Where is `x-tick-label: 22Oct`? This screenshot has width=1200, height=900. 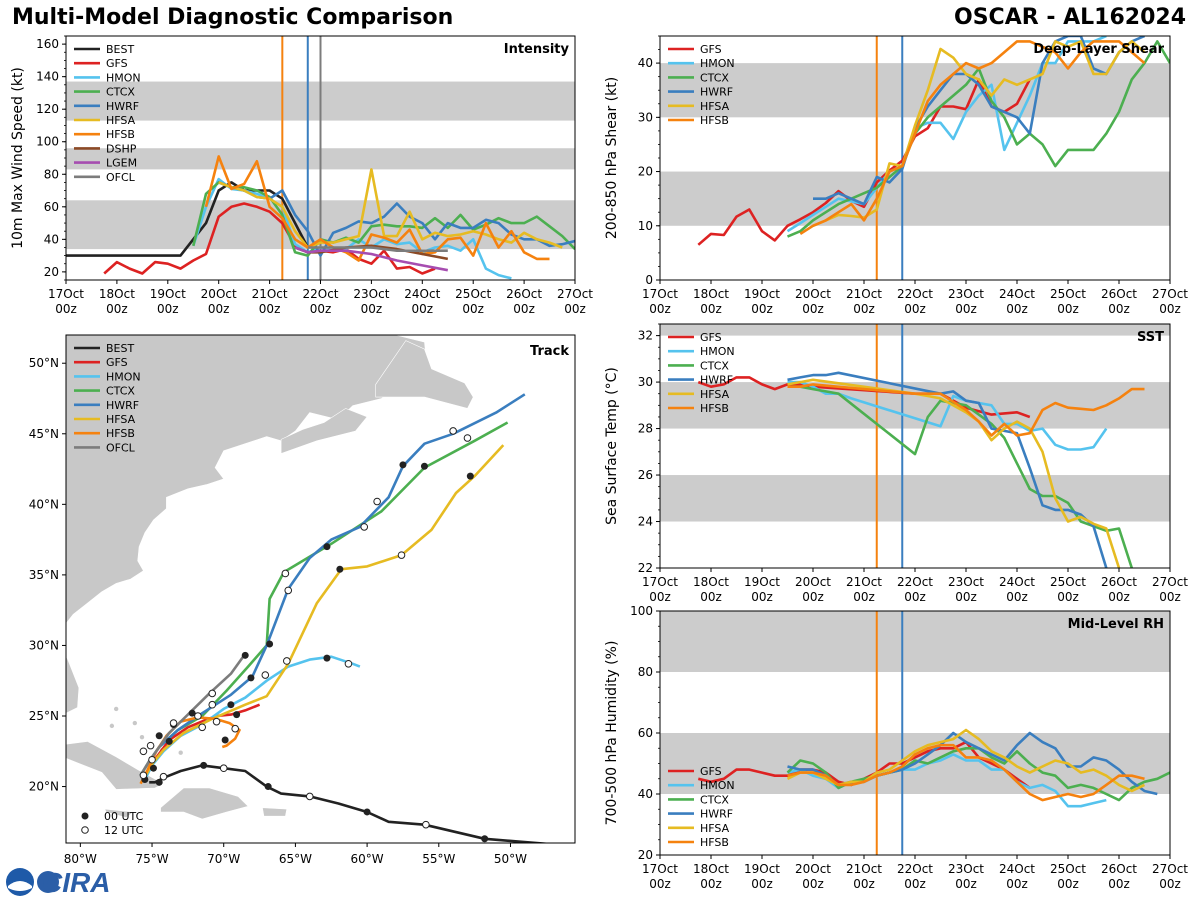
x-tick-label: 22Oct is located at coordinates (915, 582).